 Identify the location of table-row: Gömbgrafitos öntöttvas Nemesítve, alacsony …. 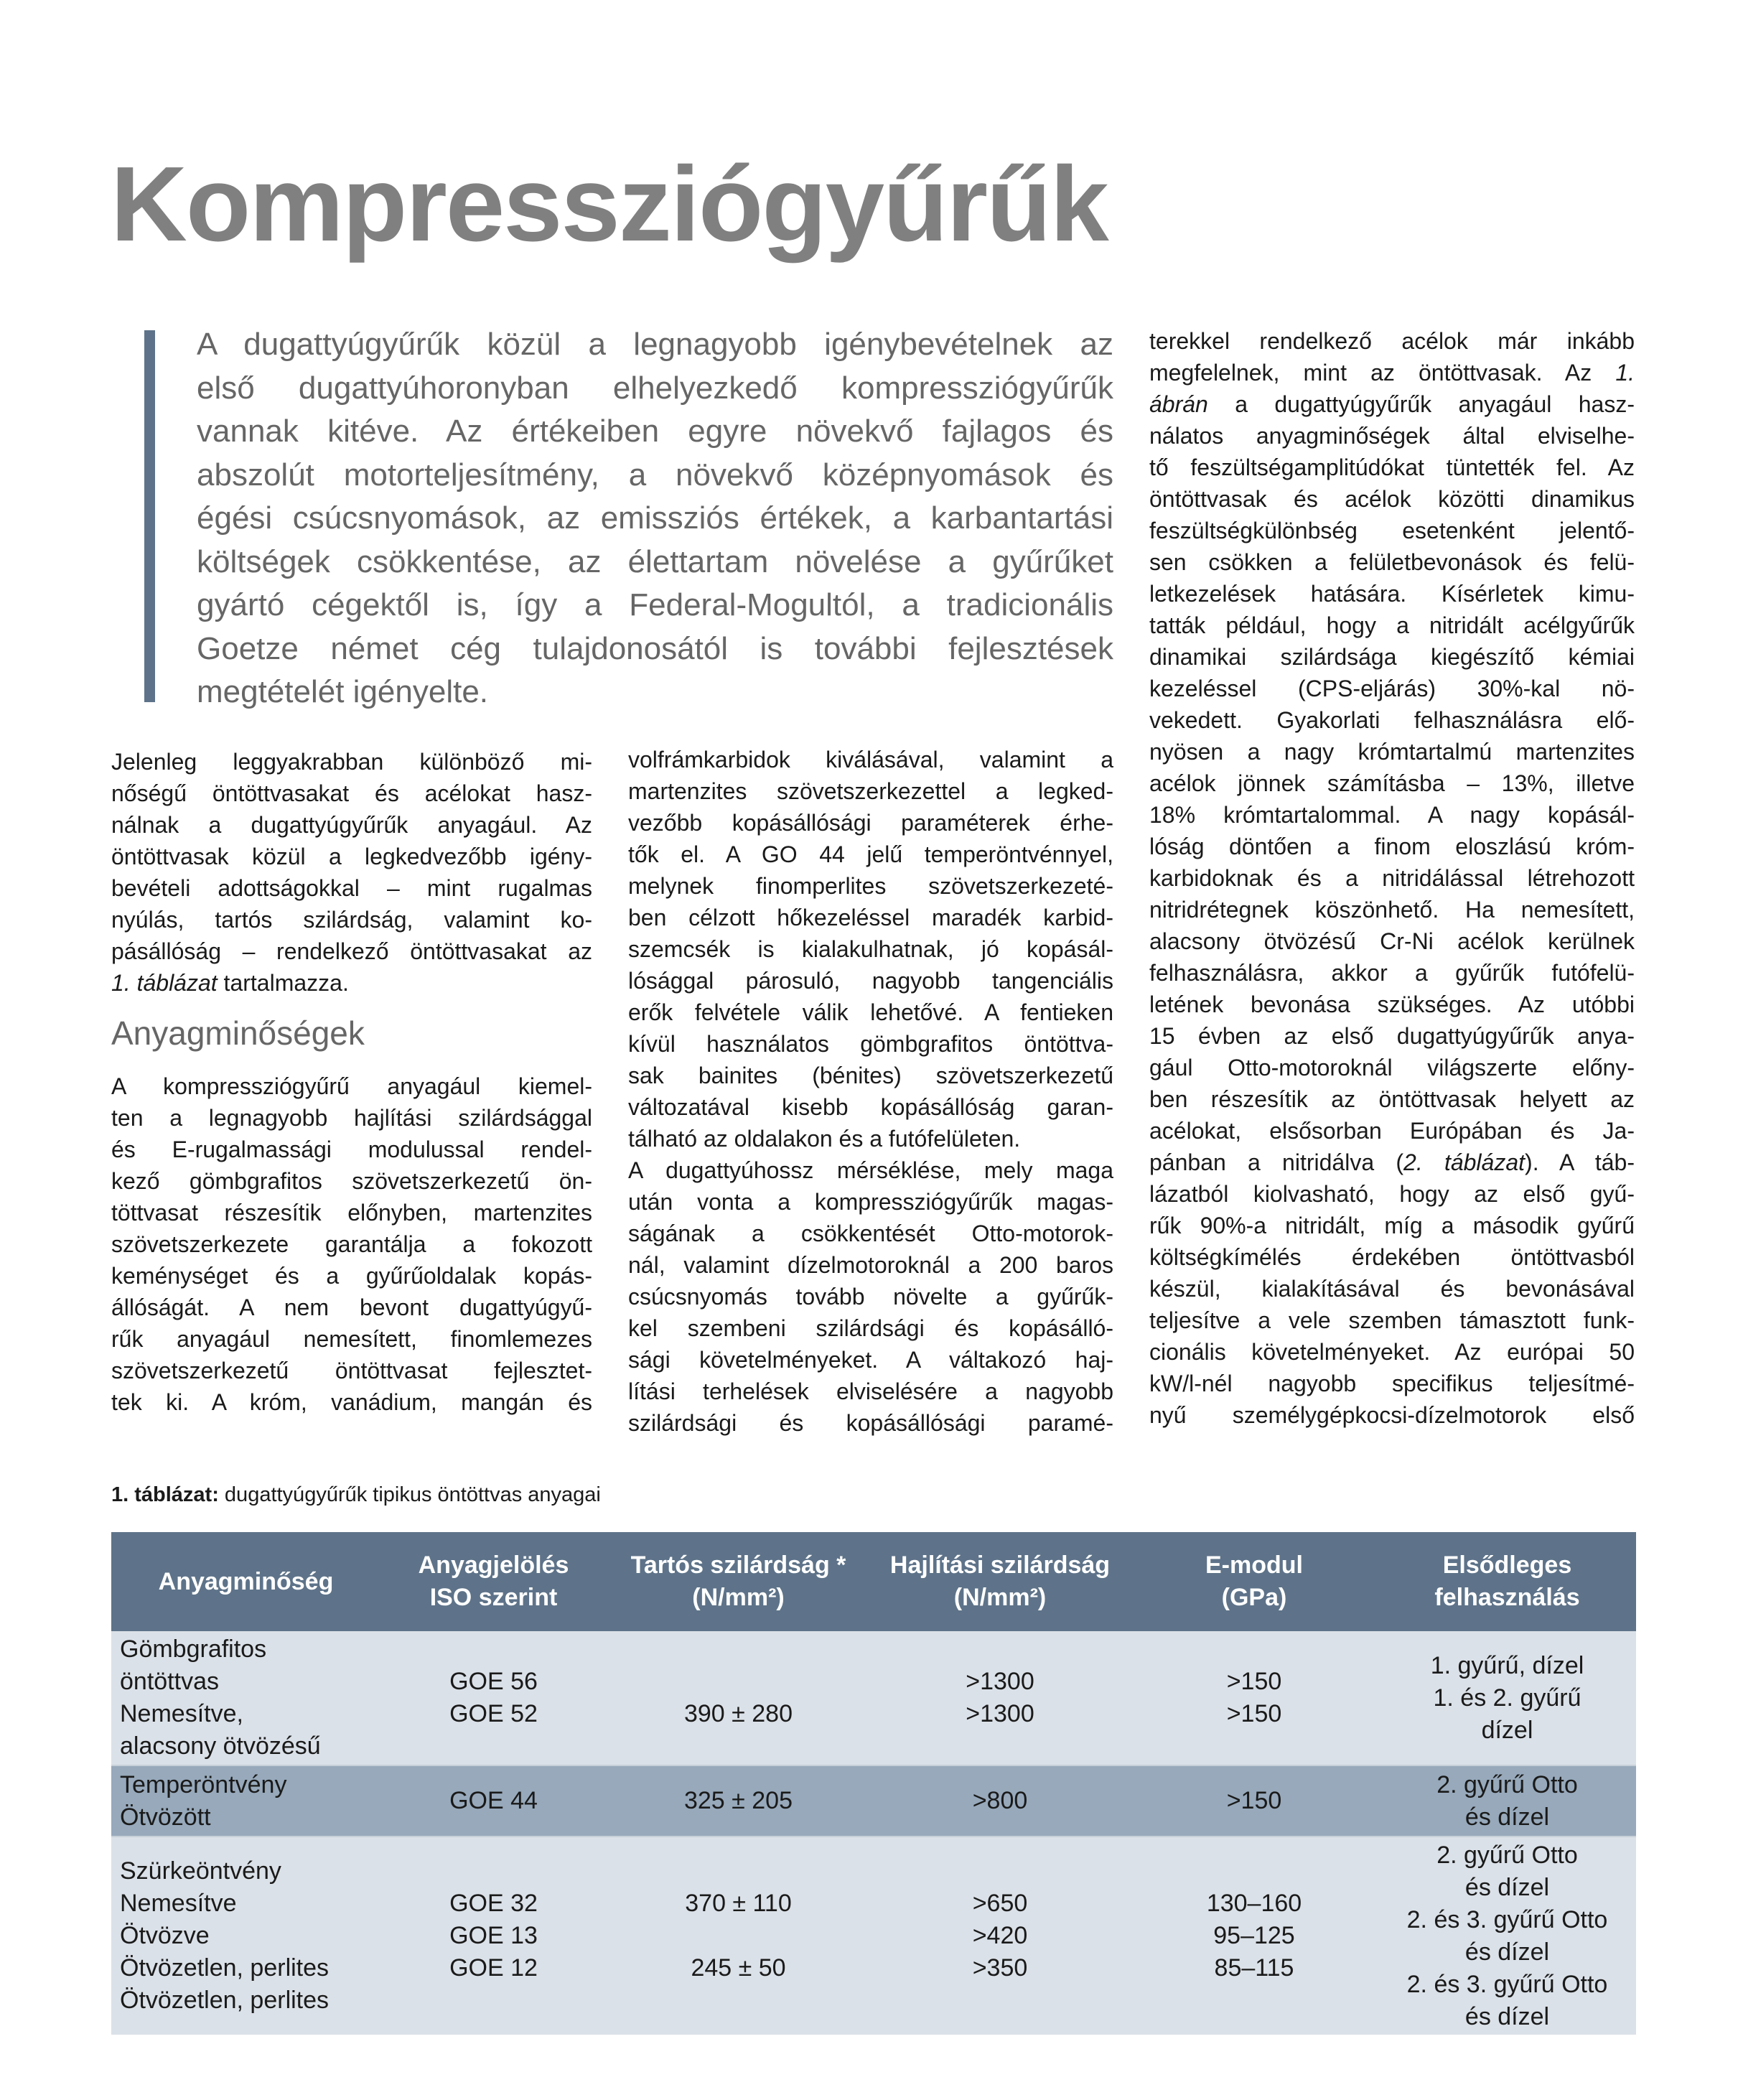
(873, 1698).